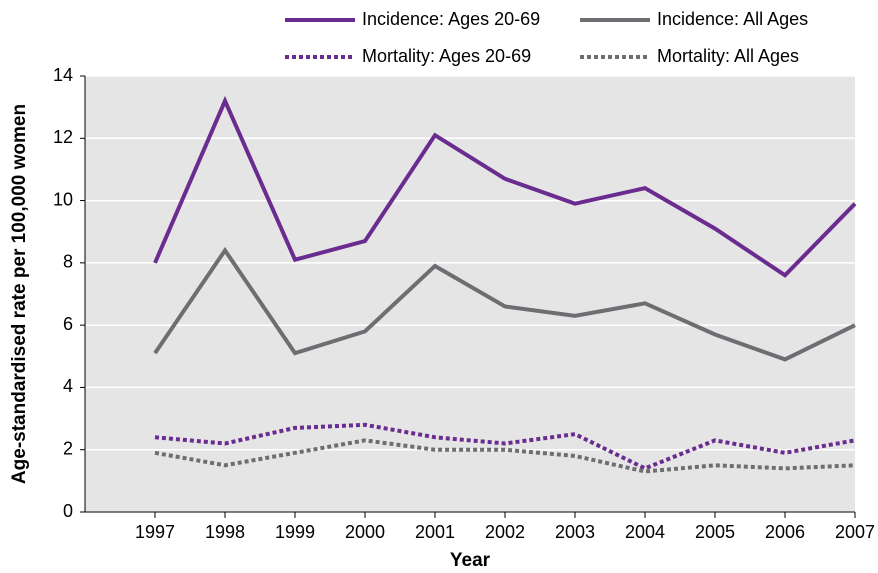 The image size is (878, 573). Describe the element at coordinates (715, 532) in the screenshot. I see `x-tick-label: 2005` at that location.